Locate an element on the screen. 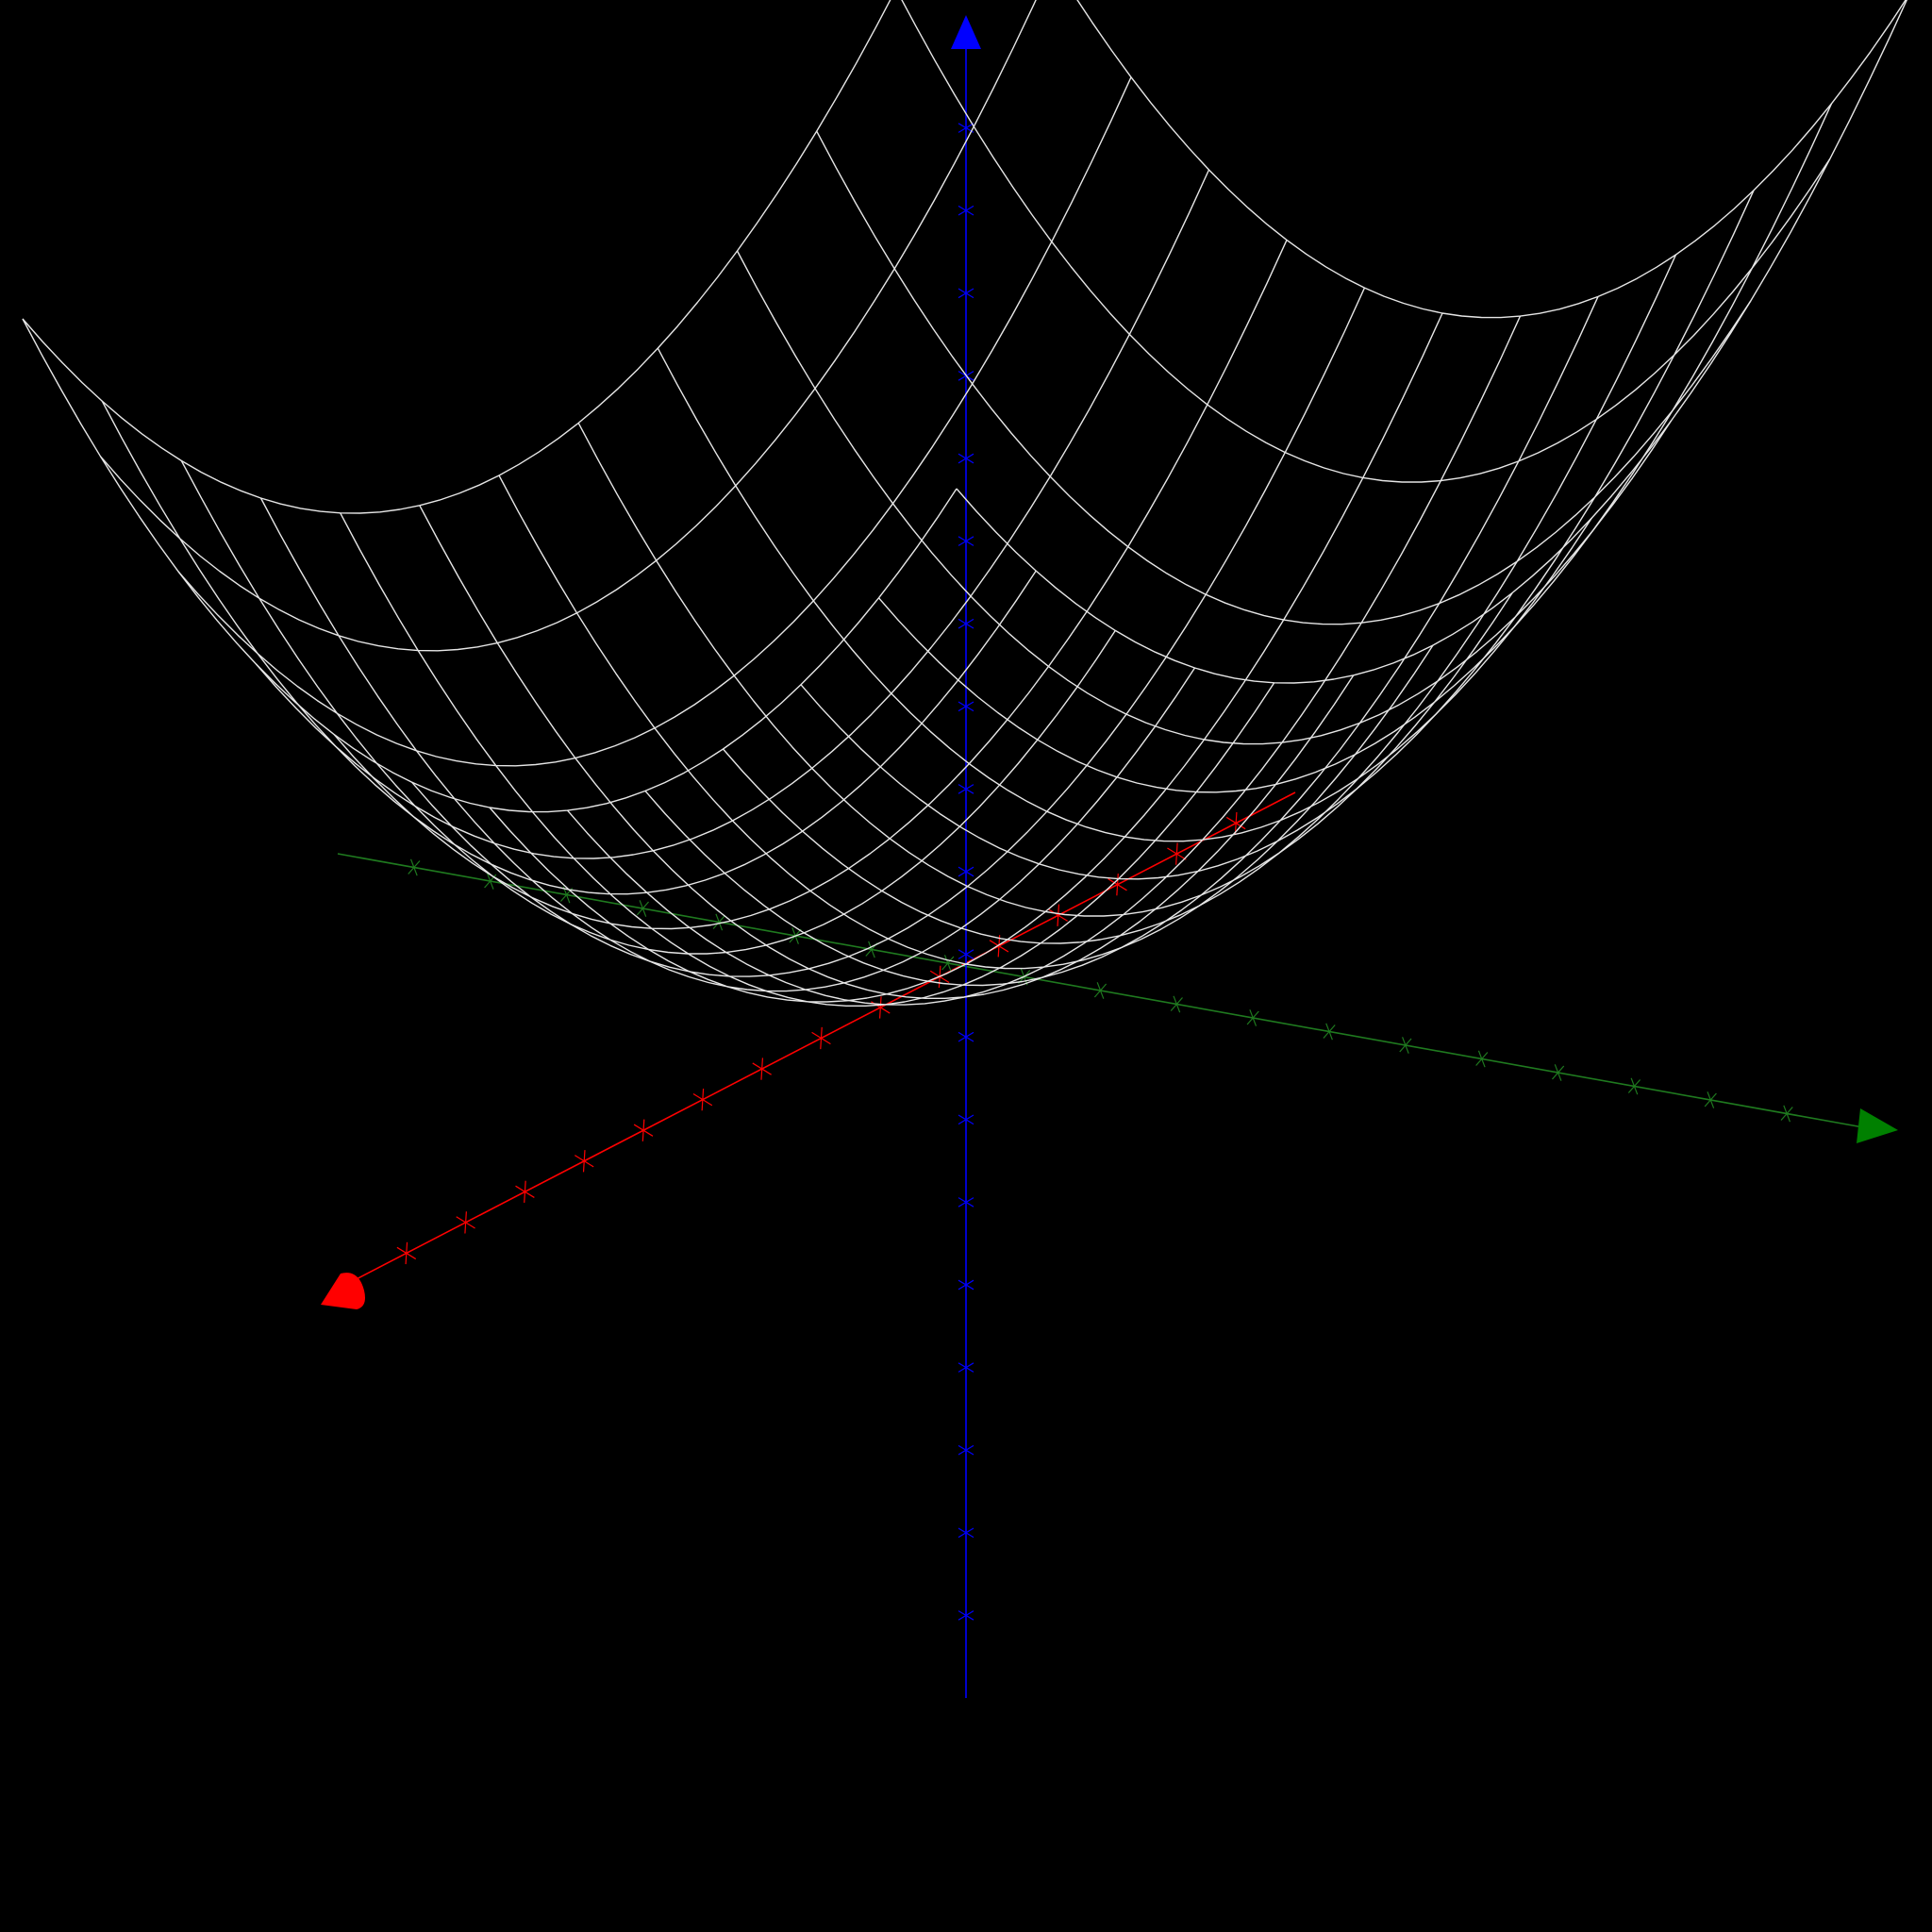 The height and width of the screenshot is (1932, 1932). x-axis-ticks is located at coordinates (821, 1038).